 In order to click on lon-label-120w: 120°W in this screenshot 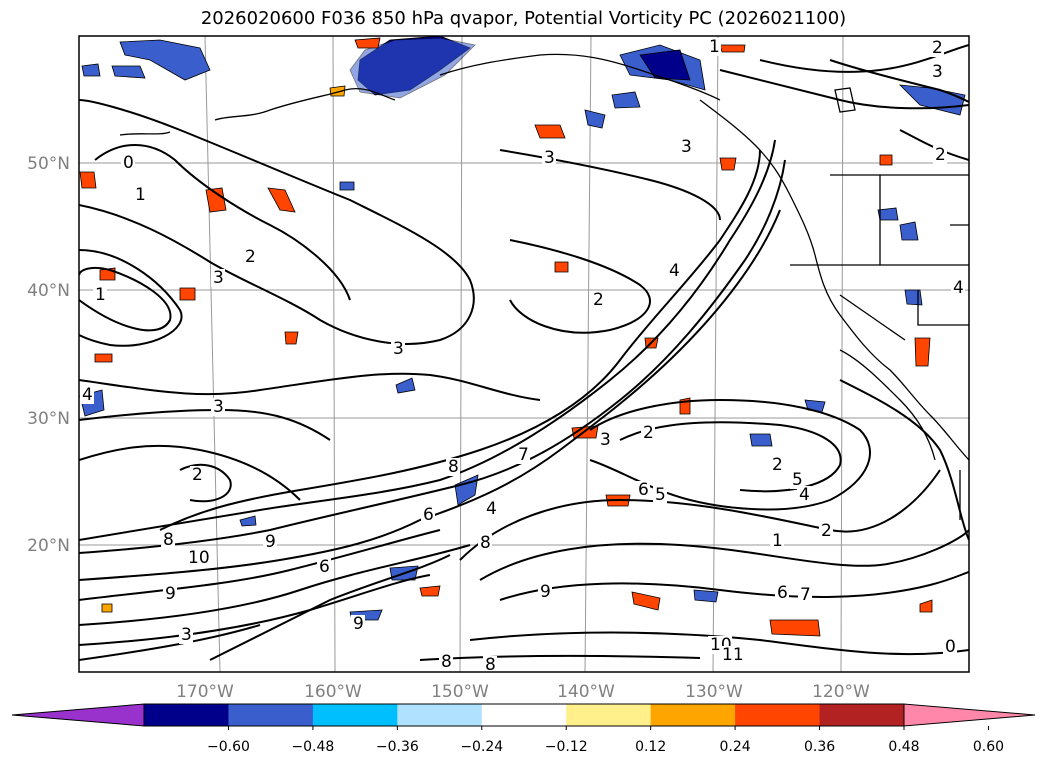, I will do `click(841, 692)`.